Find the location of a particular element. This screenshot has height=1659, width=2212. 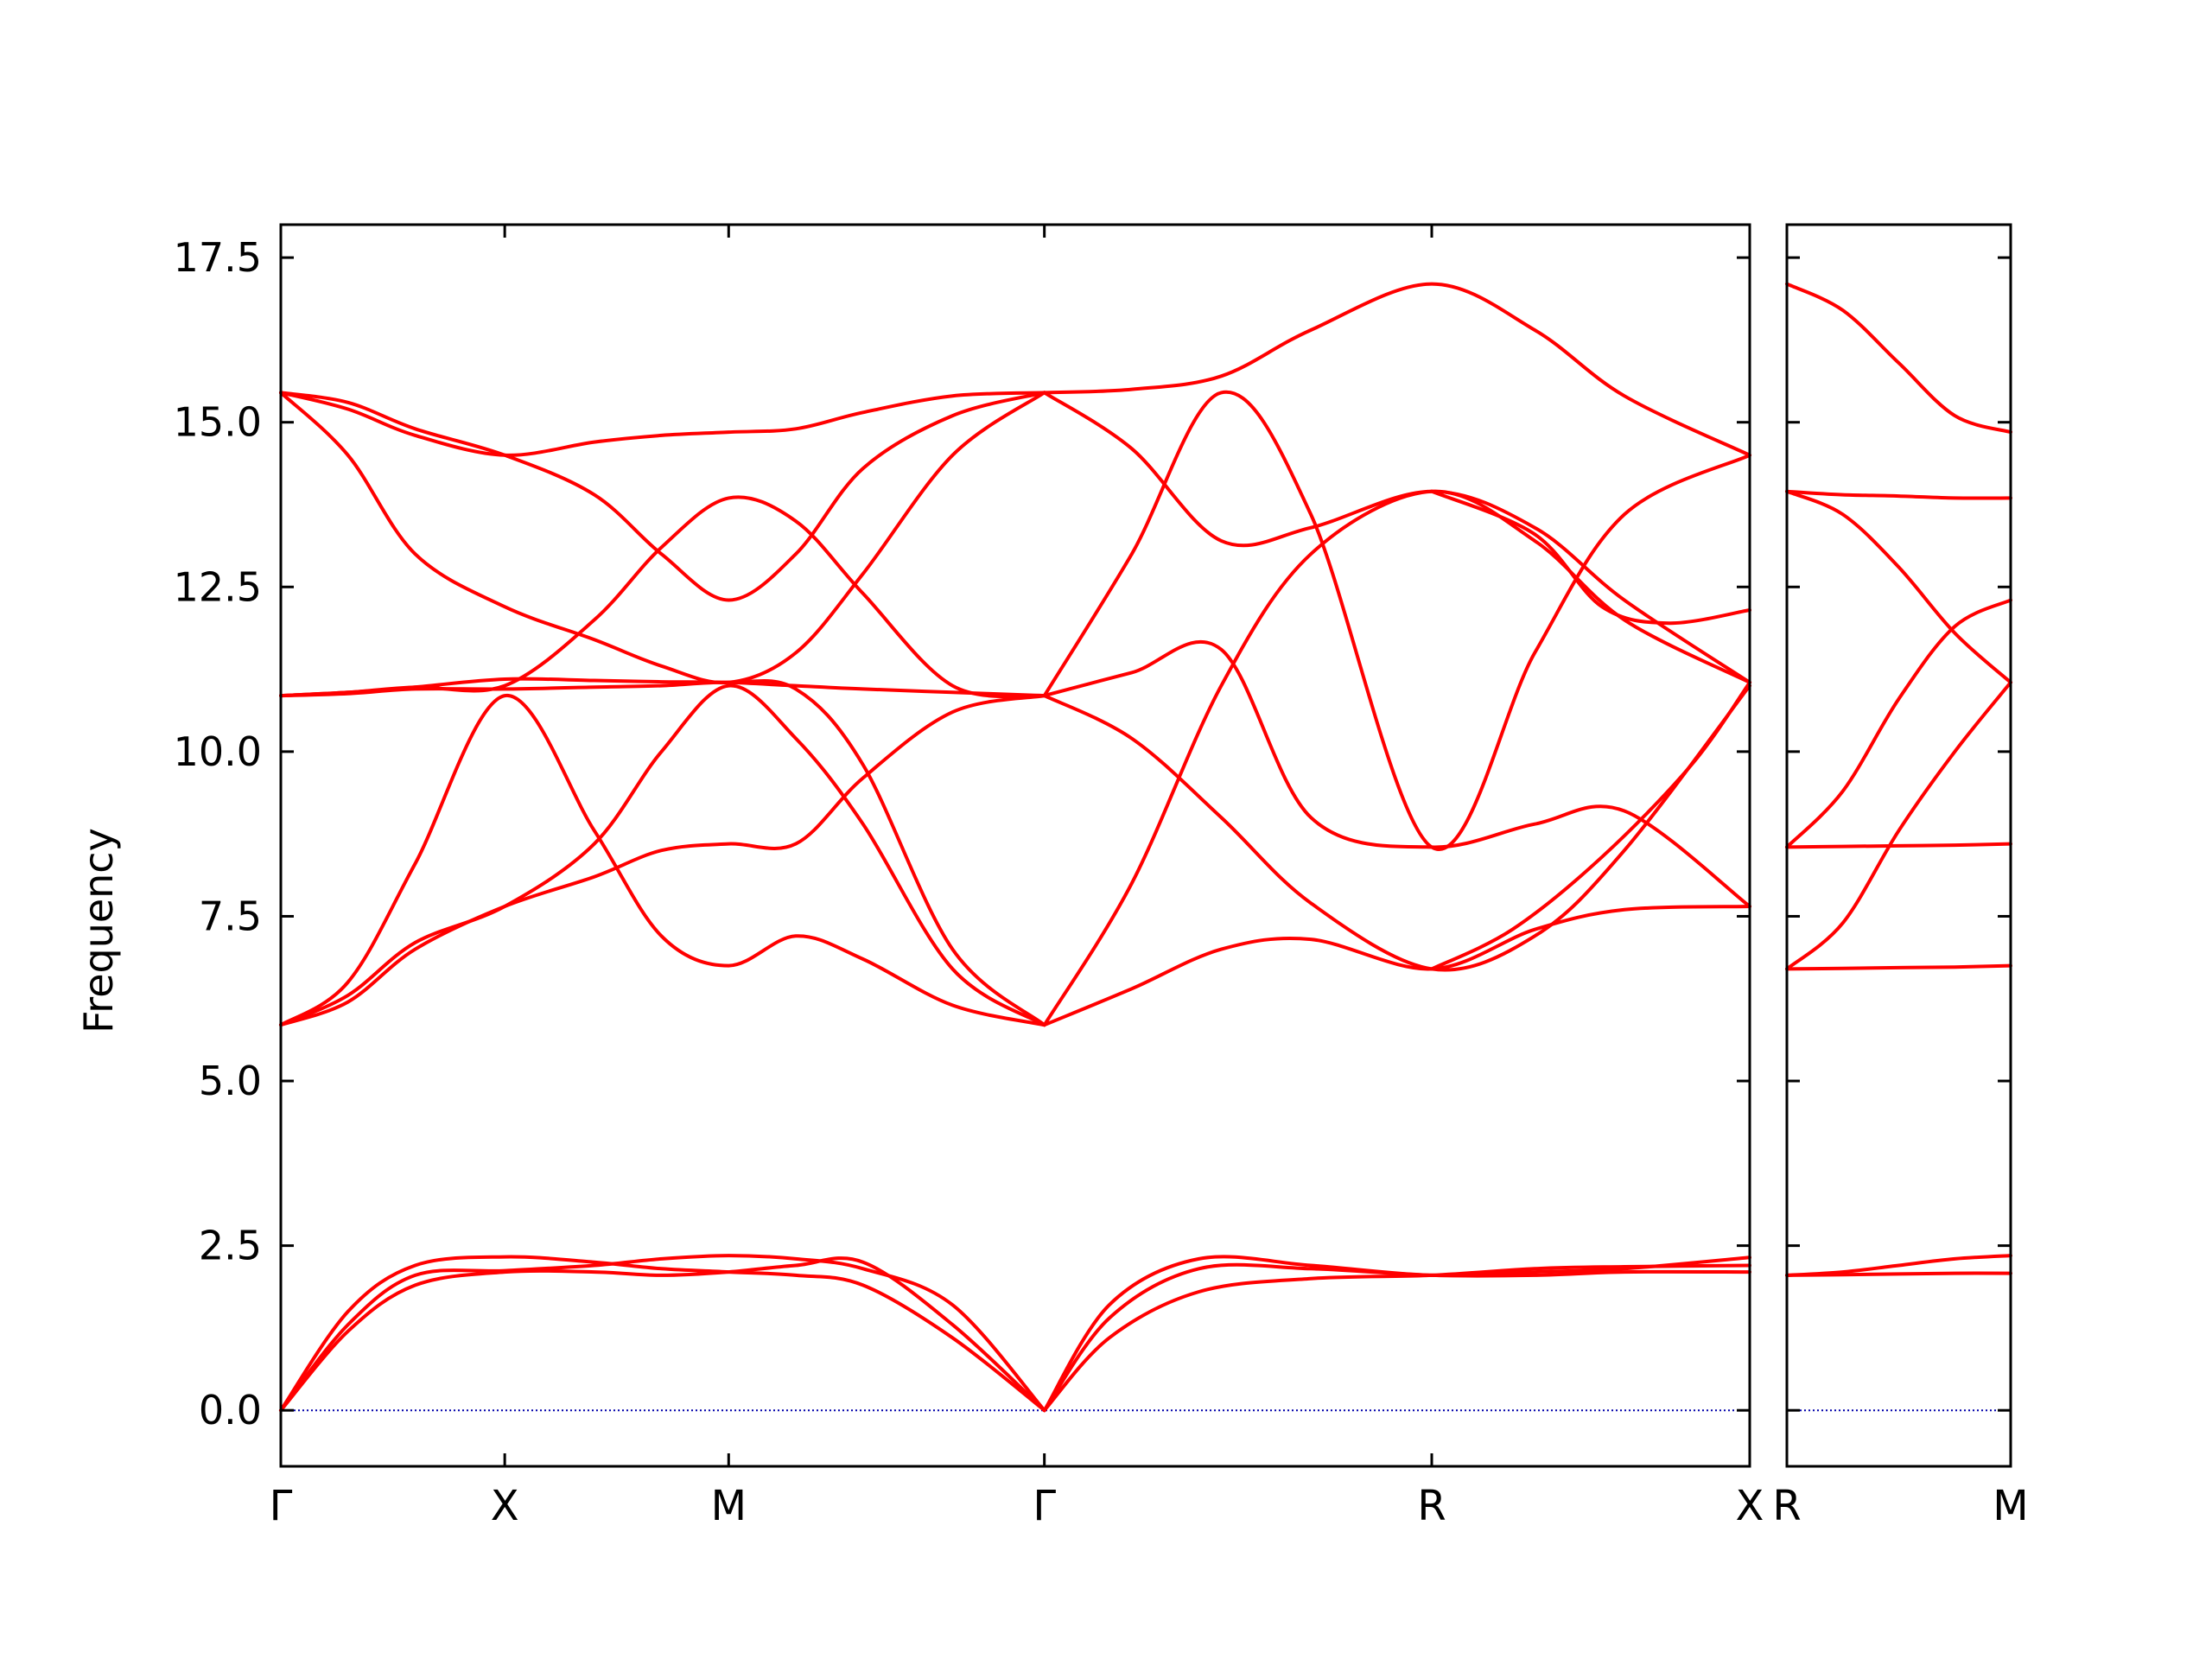

y-tick-label: 12.5 is located at coordinates (218, 586).